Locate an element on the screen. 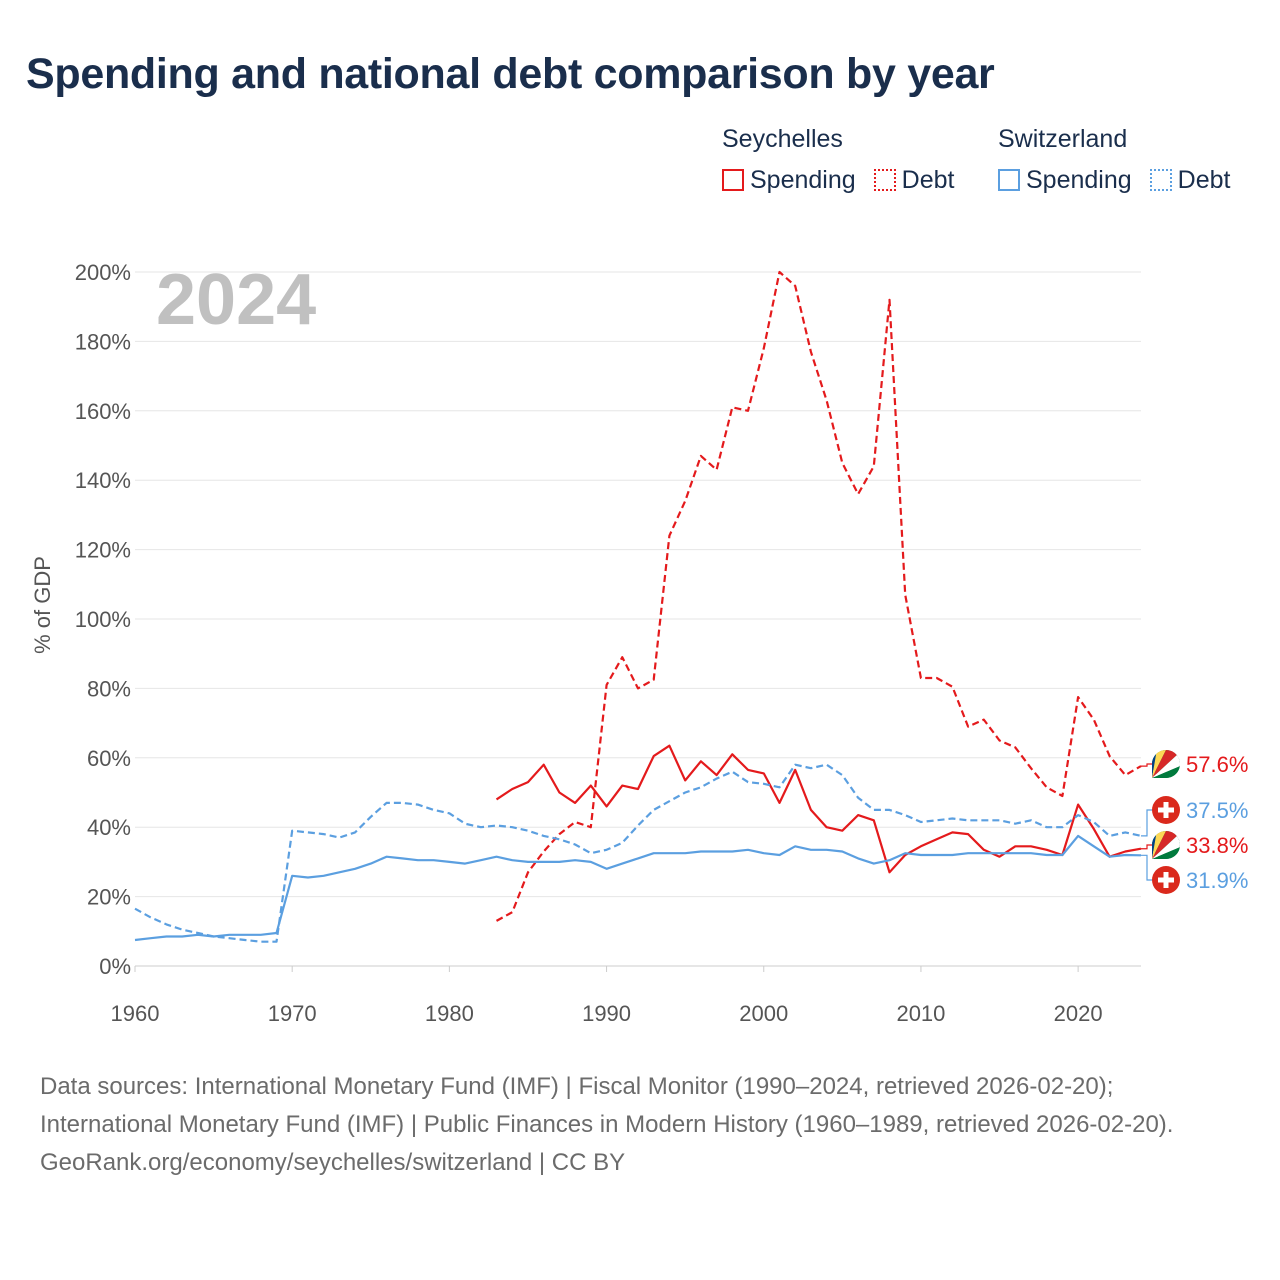 The width and height of the screenshot is (1280, 1280). year-label: 2024 is located at coordinates (236, 300).